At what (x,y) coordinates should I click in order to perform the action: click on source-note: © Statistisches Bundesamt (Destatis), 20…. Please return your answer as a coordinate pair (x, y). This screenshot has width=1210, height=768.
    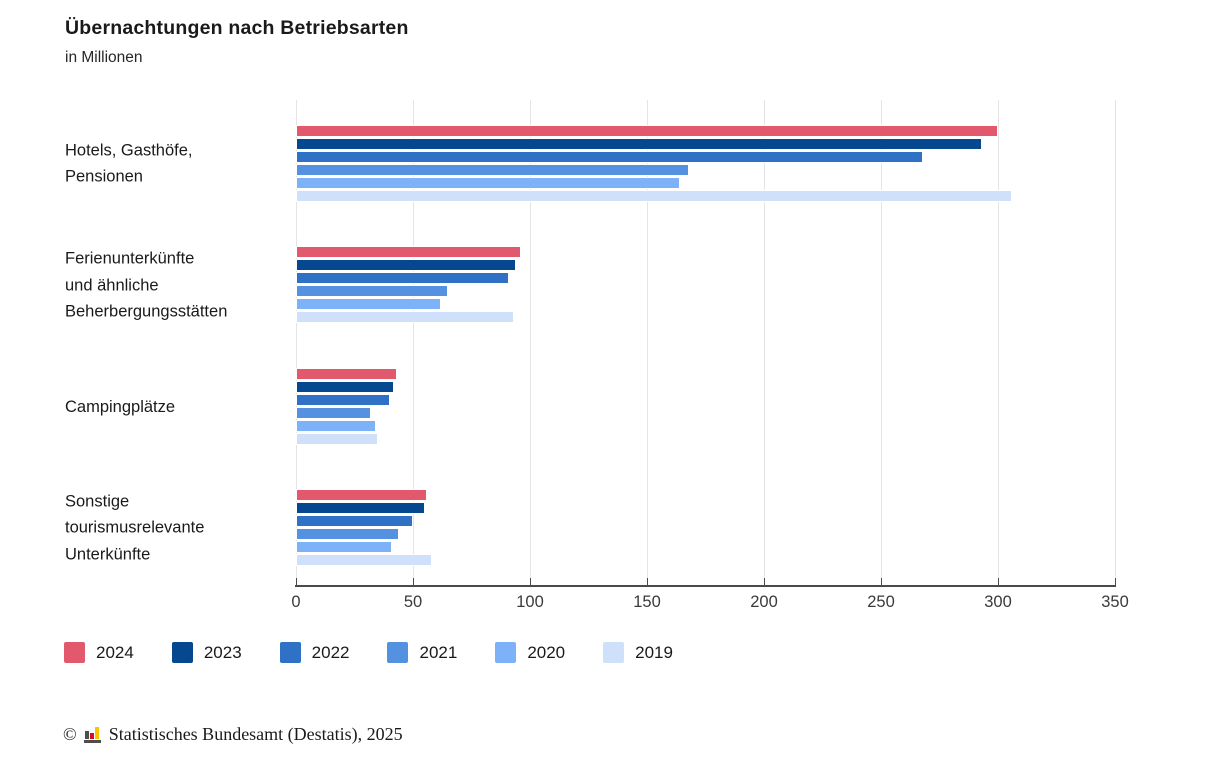
    Looking at the image, I should click on (233, 734).